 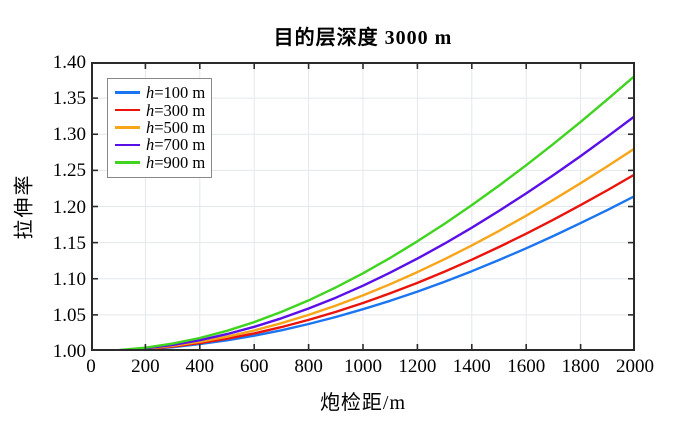 I want to click on y-tick-label: 1.20, so click(x=69, y=207).